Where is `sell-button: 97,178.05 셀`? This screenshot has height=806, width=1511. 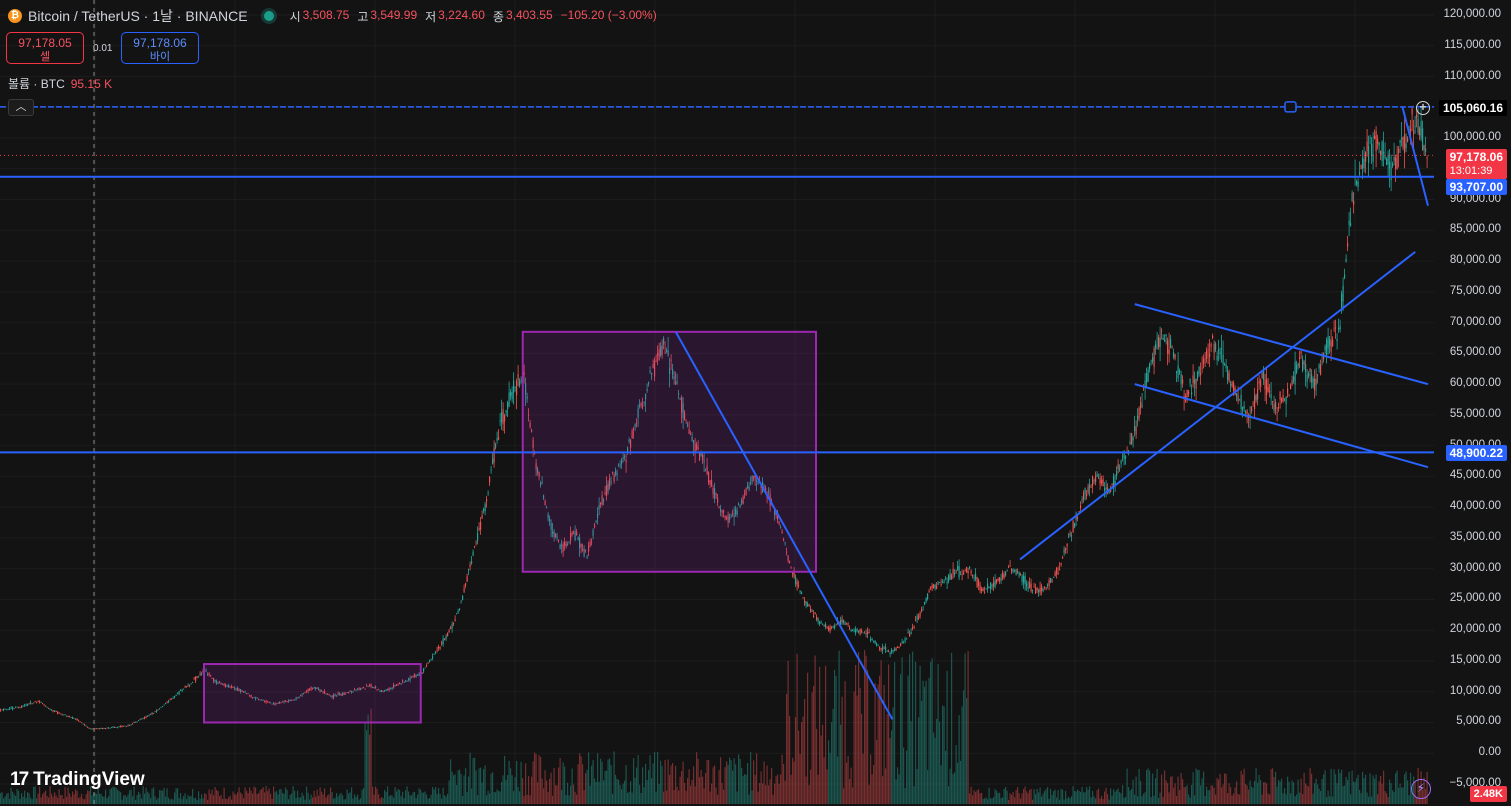
sell-button: 97,178.05 셀 is located at coordinates (45, 48).